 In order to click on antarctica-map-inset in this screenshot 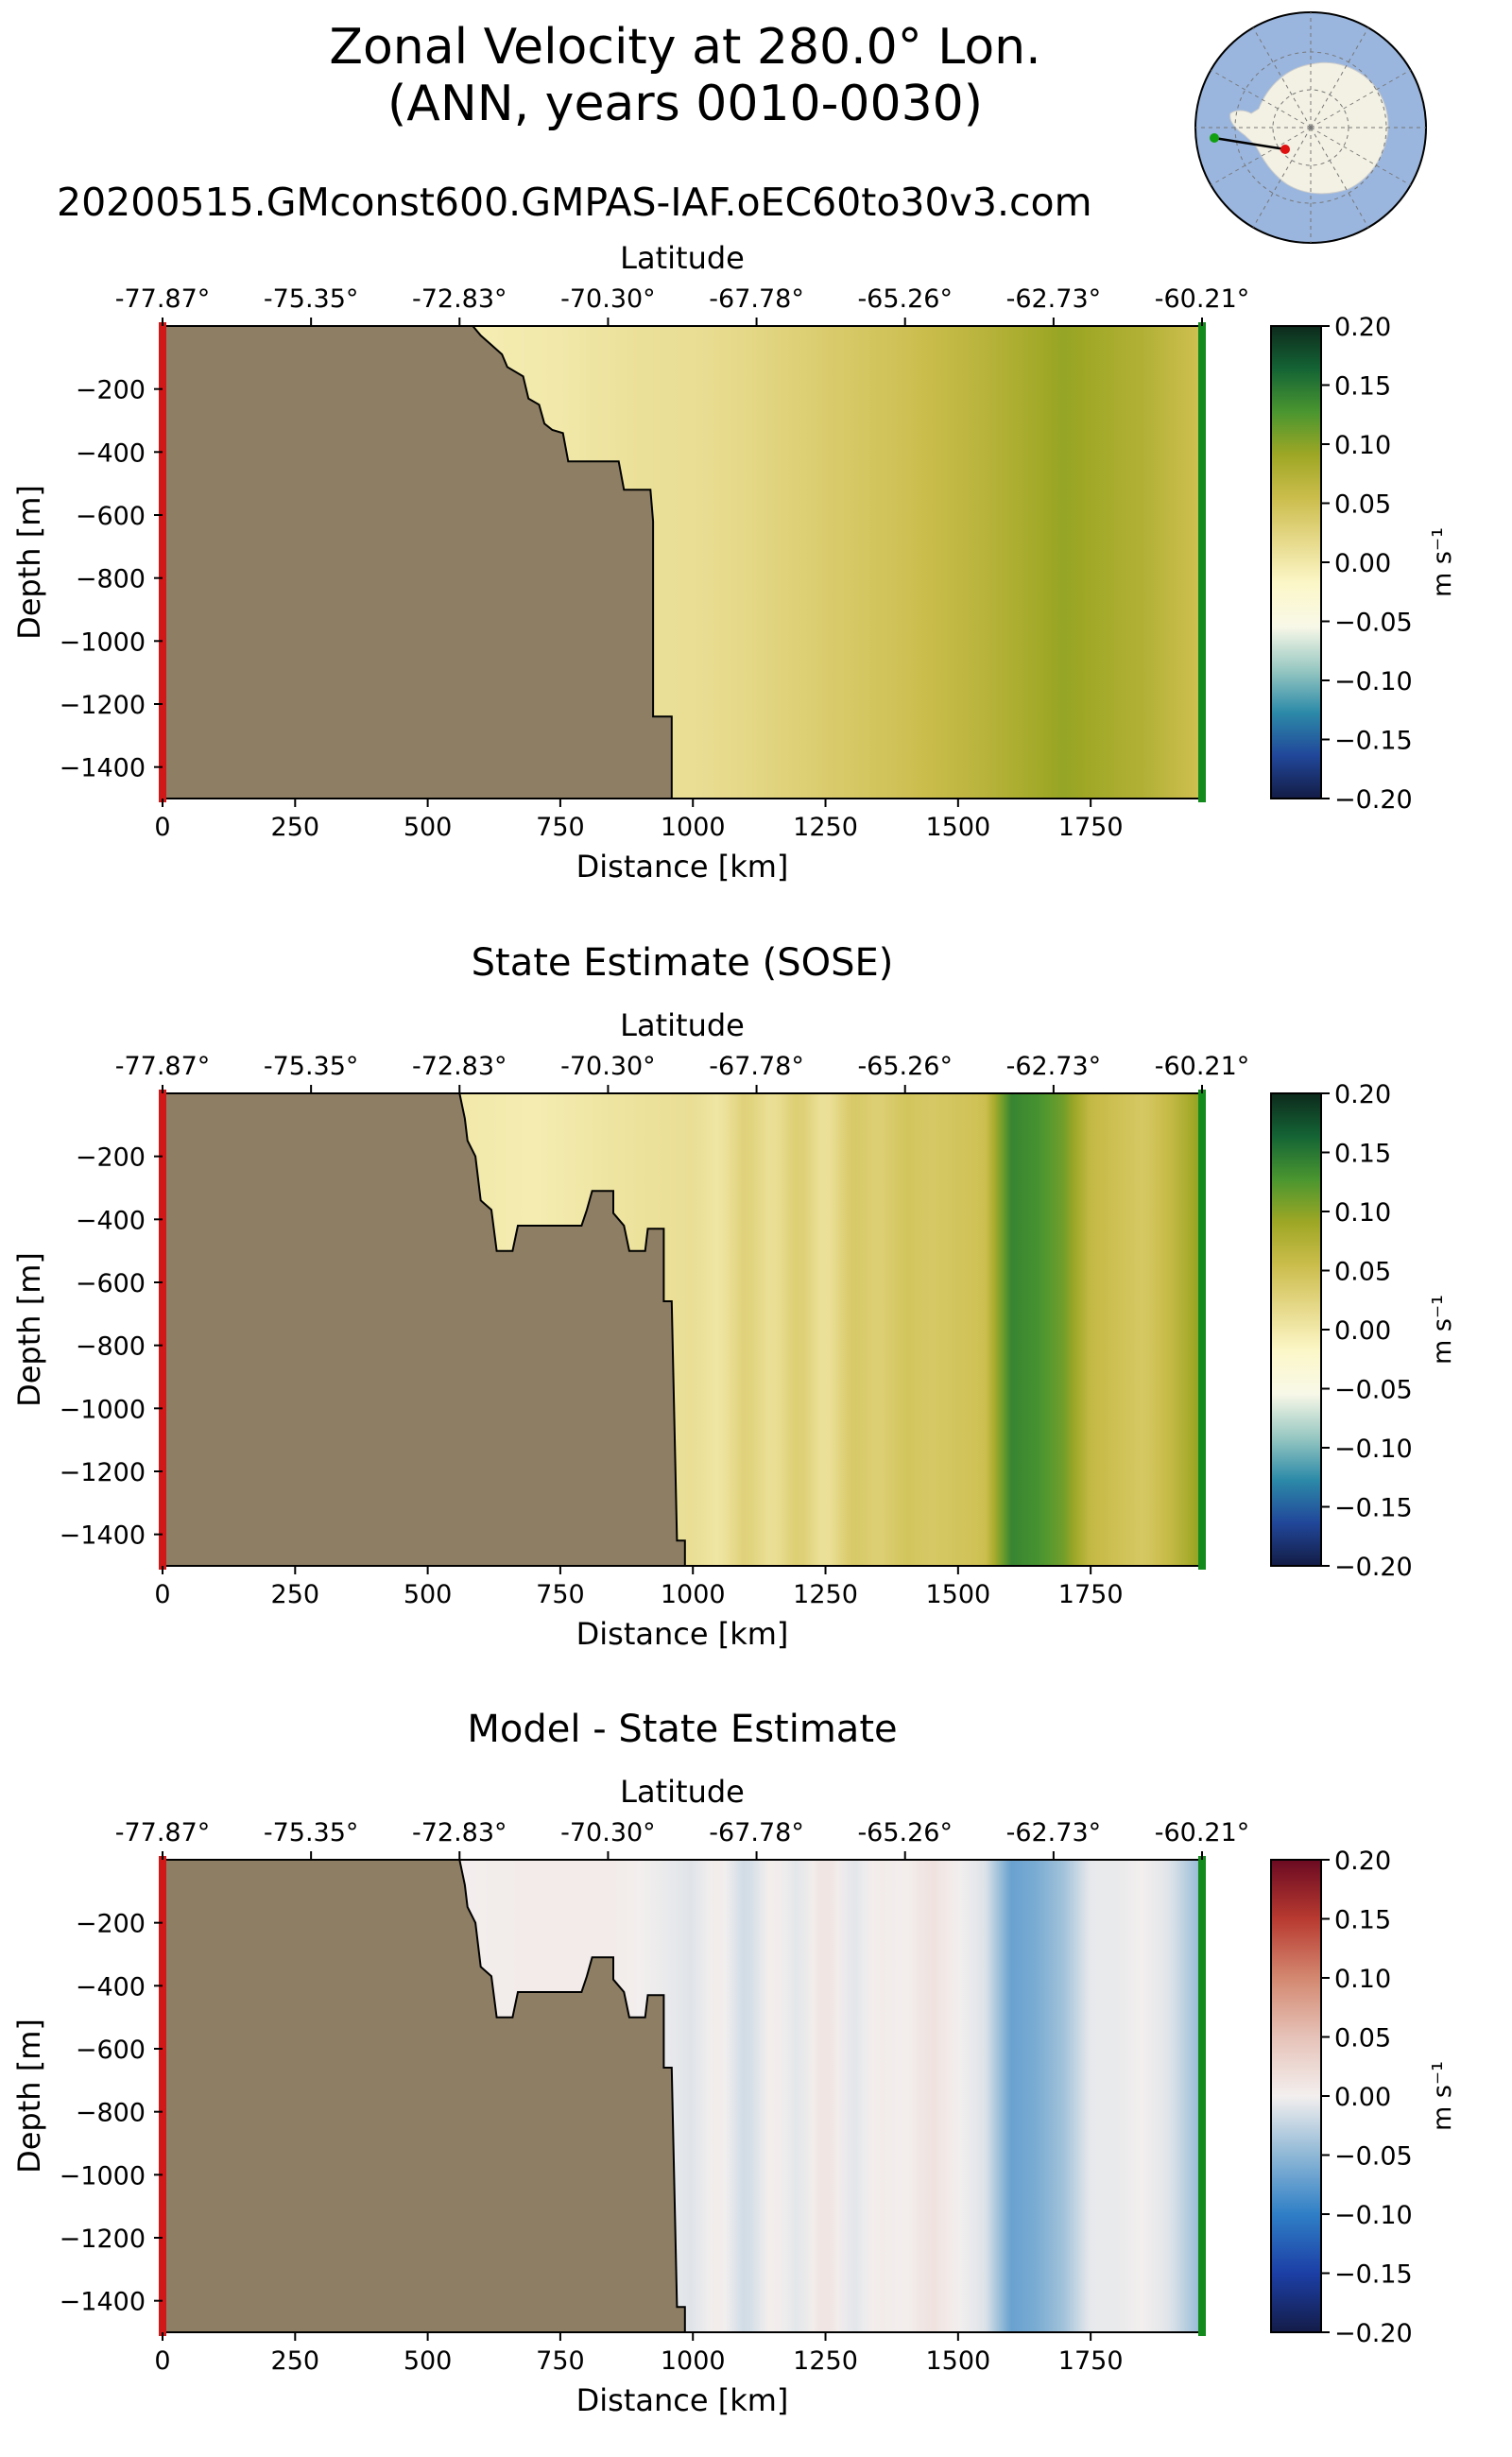, I will do `click(1310, 127)`.